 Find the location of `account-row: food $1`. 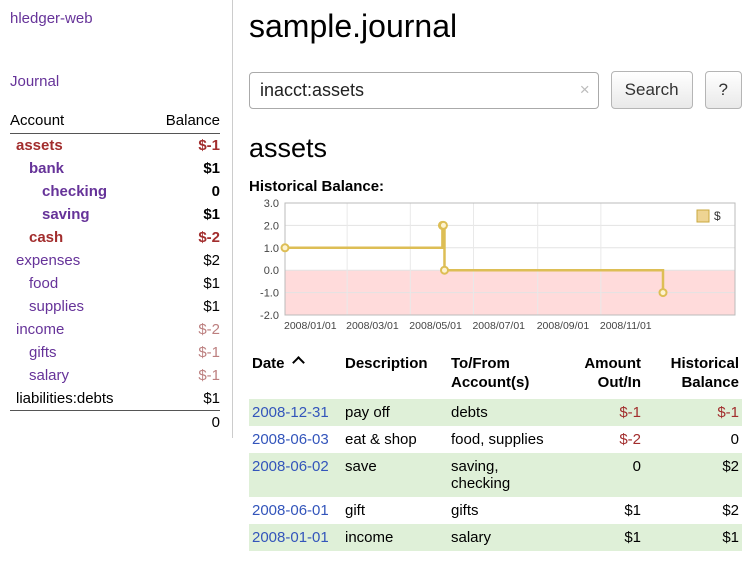

account-row: food $1 is located at coordinates (115, 283).